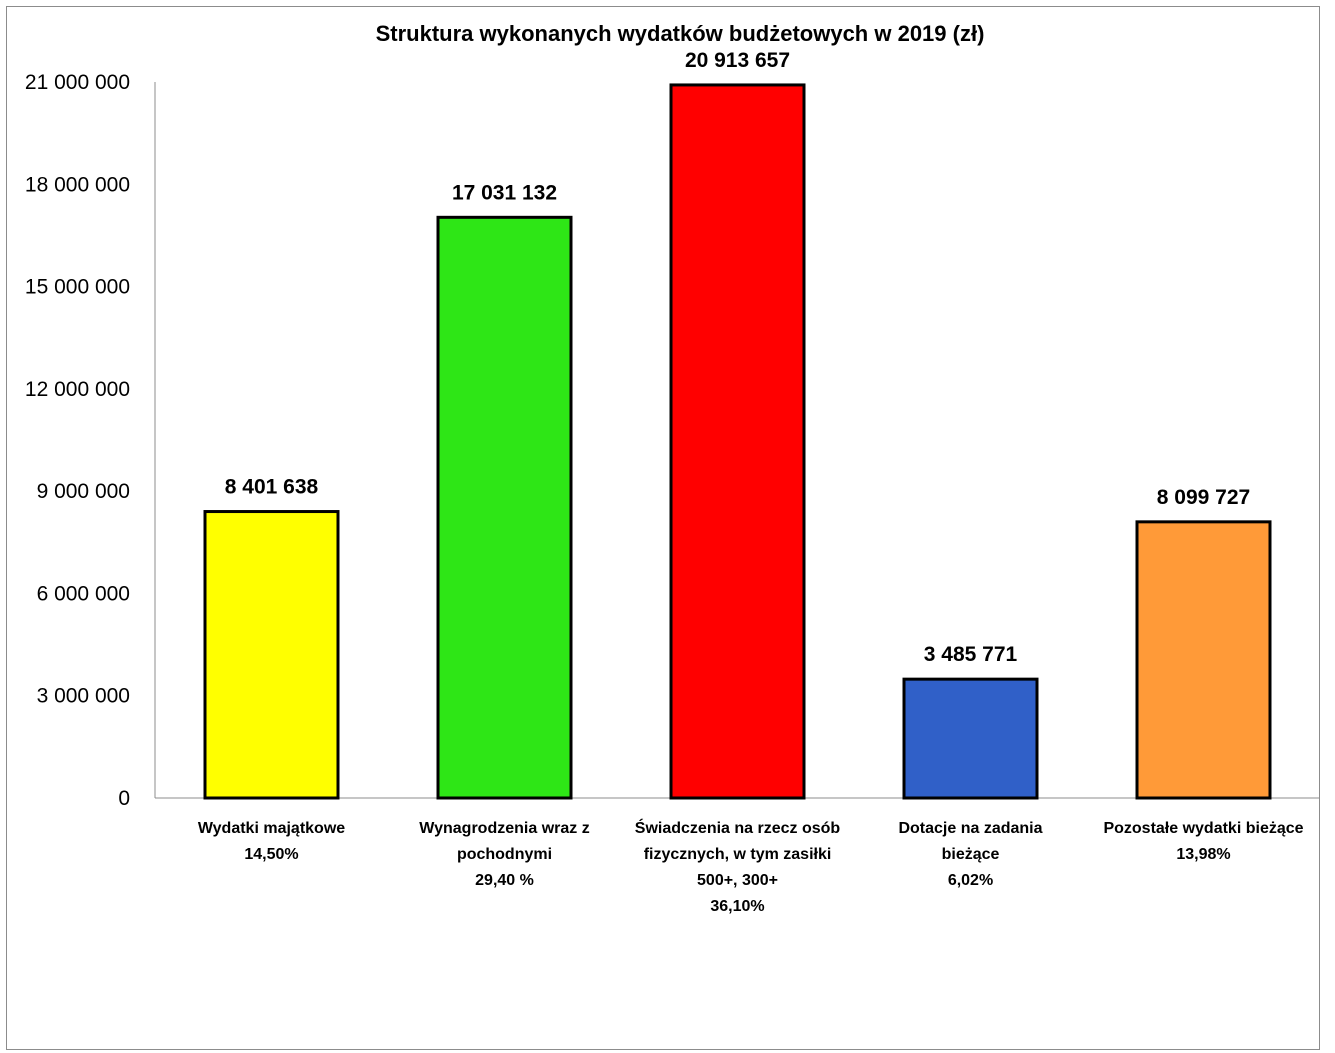  I want to click on y-tick-label: 12 000 000, so click(77, 389).